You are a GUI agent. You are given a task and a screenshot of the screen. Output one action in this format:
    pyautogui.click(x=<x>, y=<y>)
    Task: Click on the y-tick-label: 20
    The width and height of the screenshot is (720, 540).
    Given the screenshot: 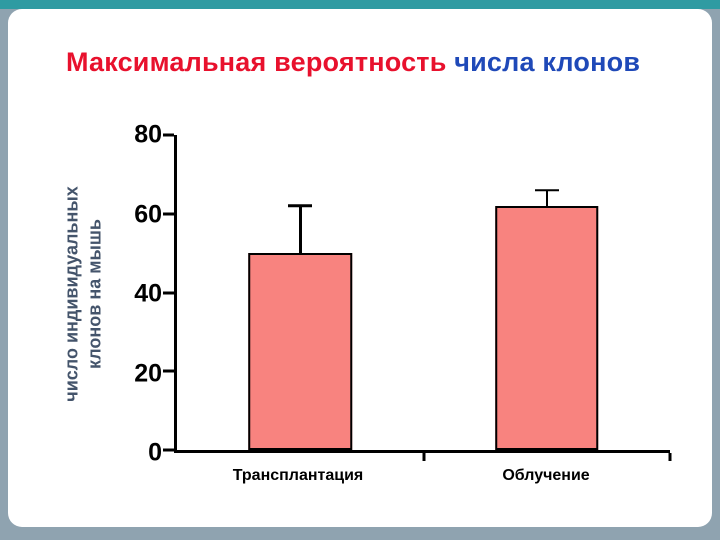 What is the action you would take?
    pyautogui.click(x=148, y=373)
    